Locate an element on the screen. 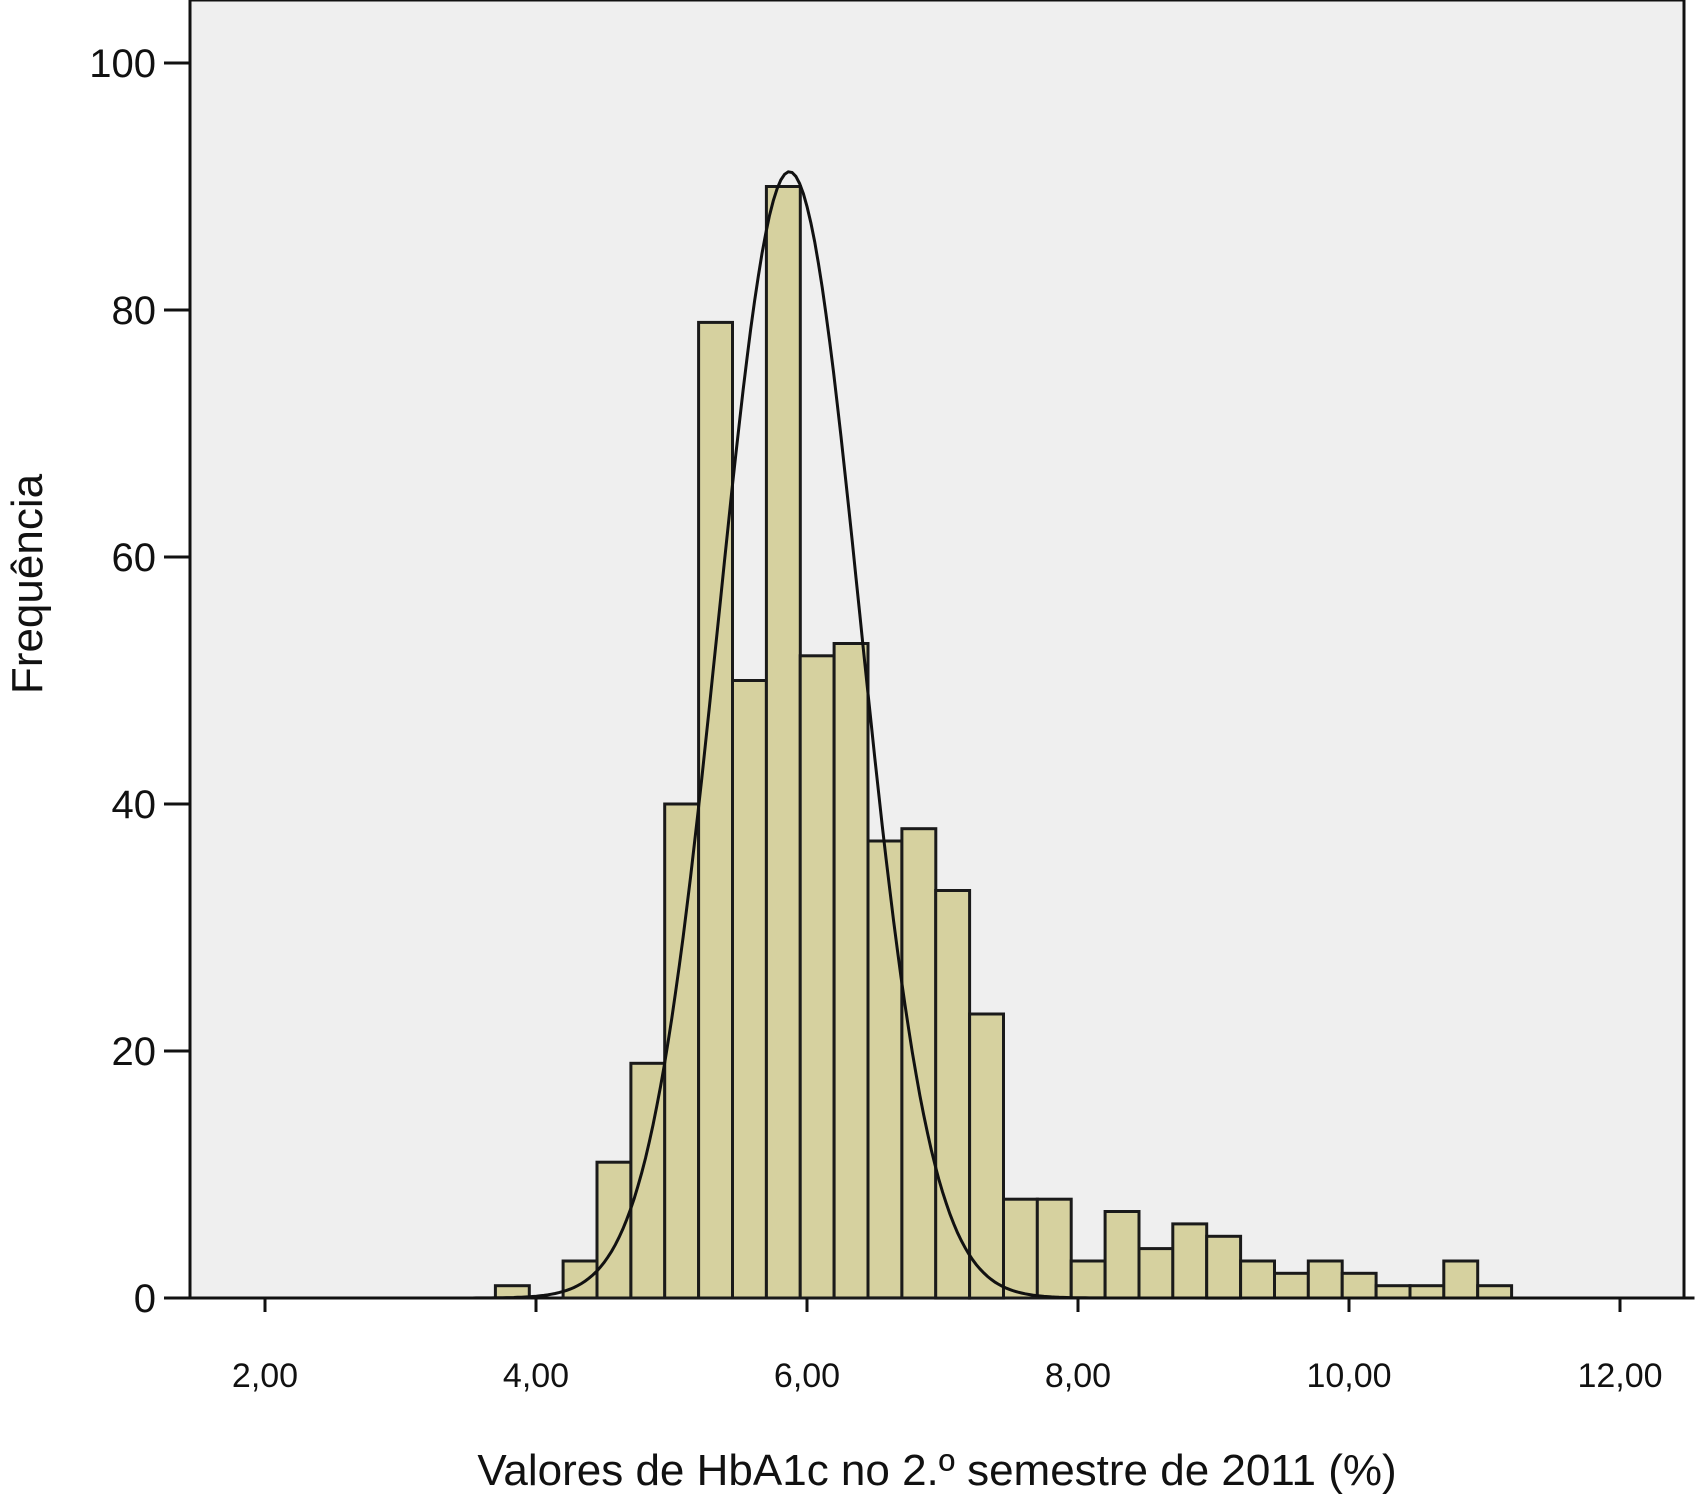 The image size is (1696, 1506). y-tick-label: 100 is located at coordinates (122, 64).